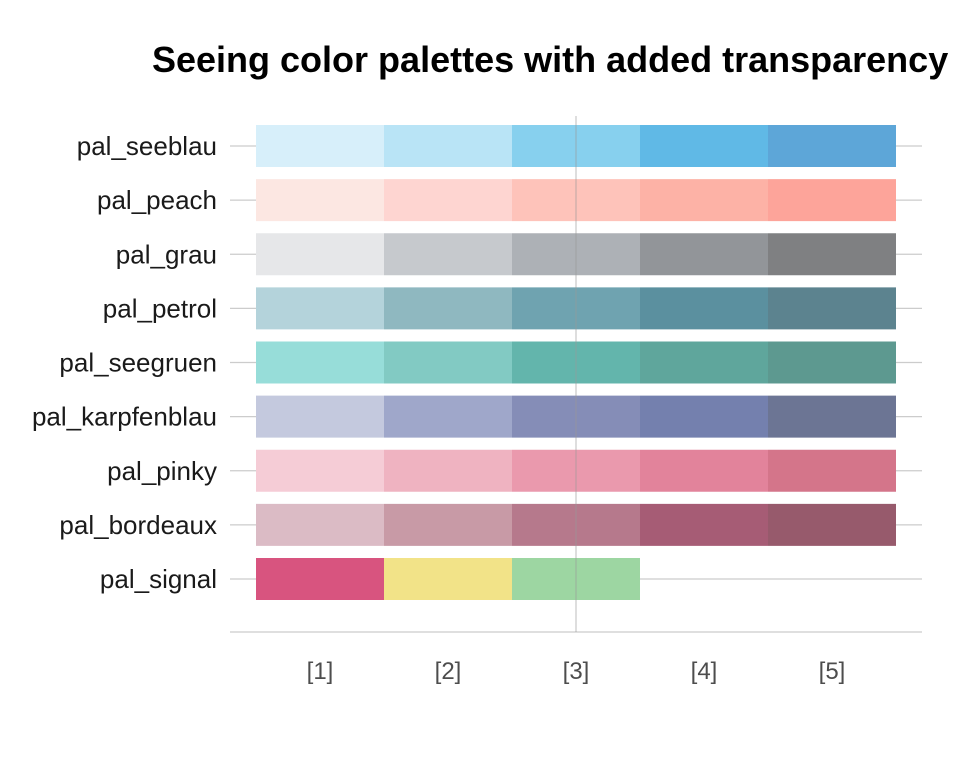 The width and height of the screenshot is (960, 768). Describe the element at coordinates (162, 471) in the screenshot. I see `y-tick-label: pal_pinky` at that location.